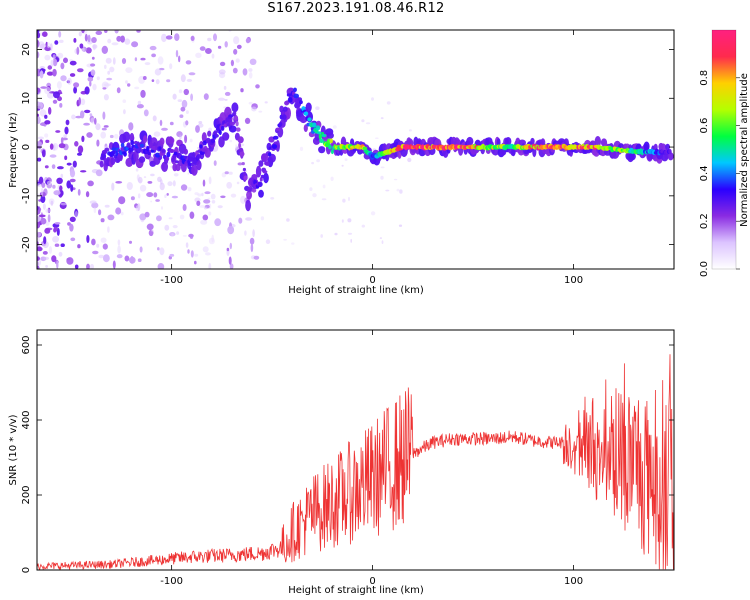 This screenshot has width=750, height=600. What do you see at coordinates (26, 244) in the screenshot?
I see `spectrogram-y-tick-label: -20` at bounding box center [26, 244].